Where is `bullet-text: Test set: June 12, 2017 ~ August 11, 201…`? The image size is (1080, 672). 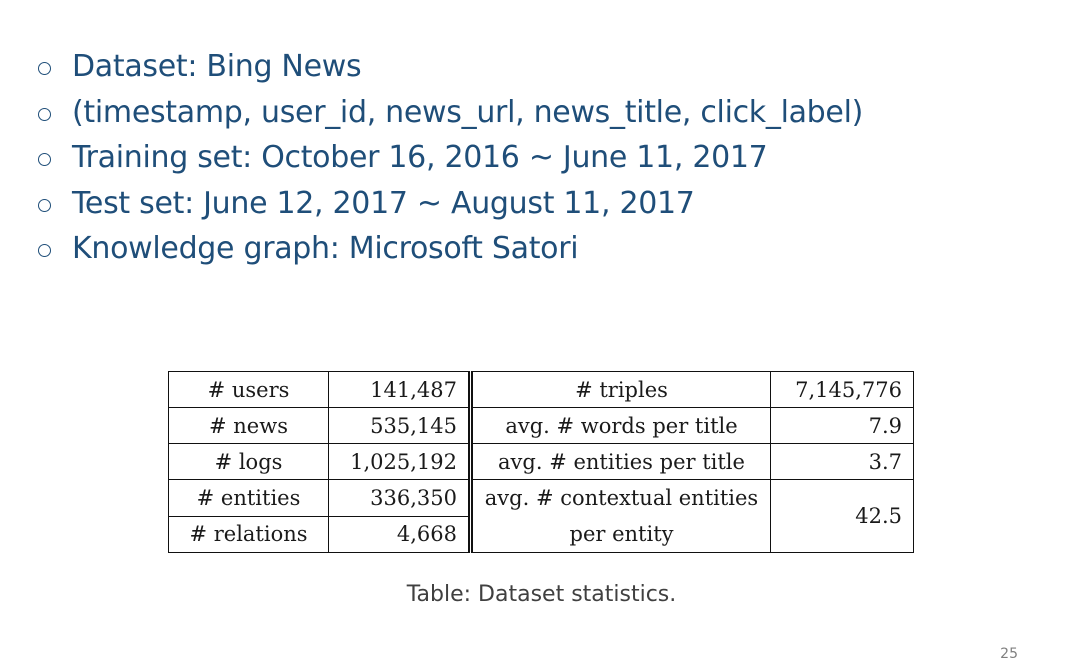 bullet-text: Test set: June 12, 2017 ~ August 11, 201… is located at coordinates (383, 203).